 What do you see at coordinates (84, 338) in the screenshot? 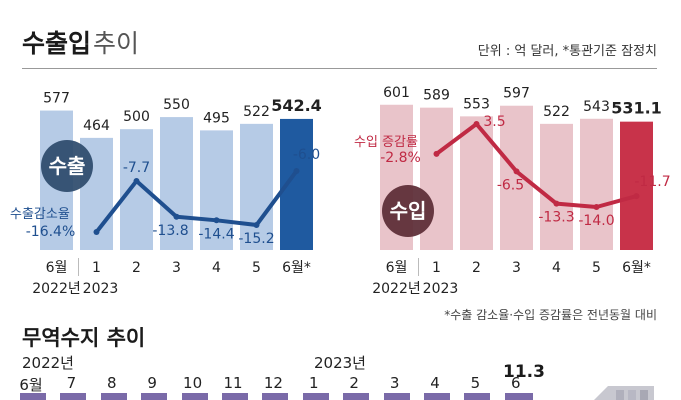
I see `trade-balance-title: 무역수지 추이` at bounding box center [84, 338].